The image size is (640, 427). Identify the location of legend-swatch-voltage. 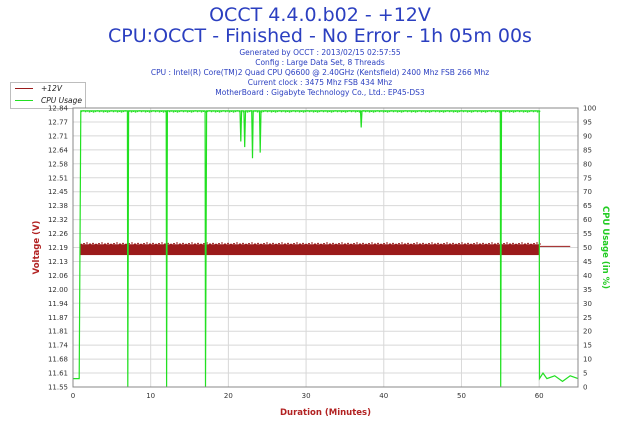
(24, 88).